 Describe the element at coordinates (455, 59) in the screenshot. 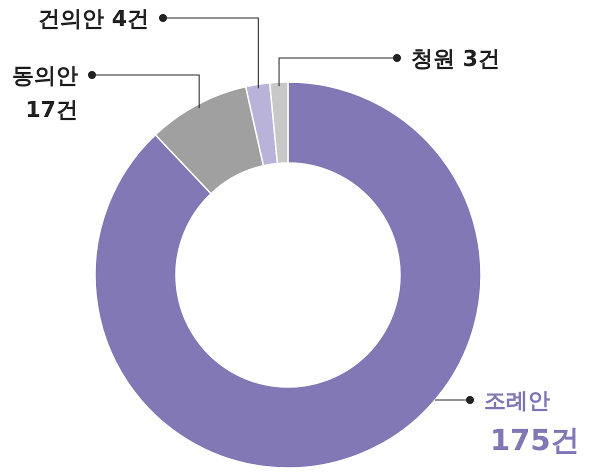

I see `slice-label: 청원 3건` at that location.